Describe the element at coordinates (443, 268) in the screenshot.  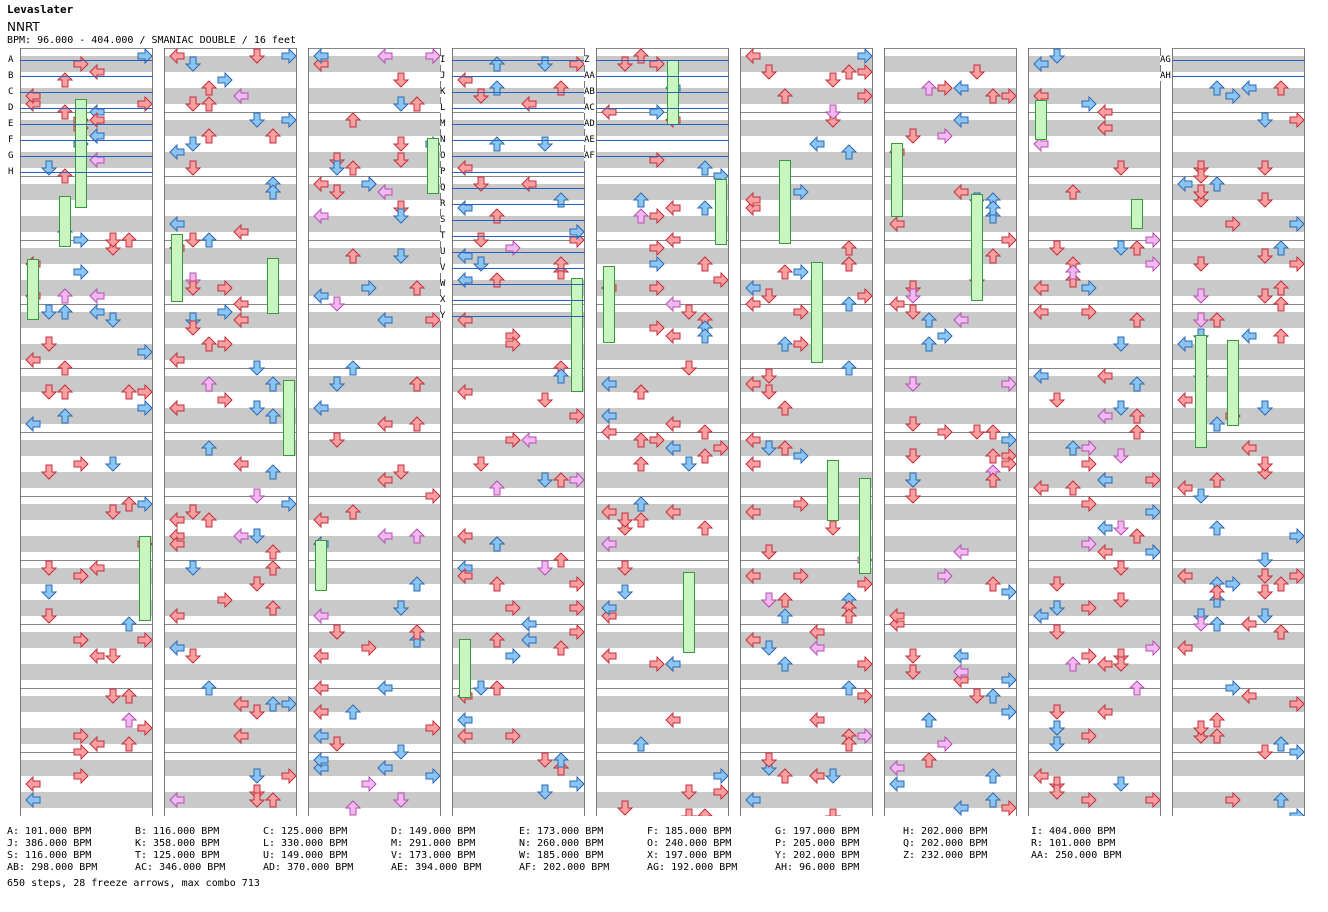
I see `bpm-change-marker: V` at that location.